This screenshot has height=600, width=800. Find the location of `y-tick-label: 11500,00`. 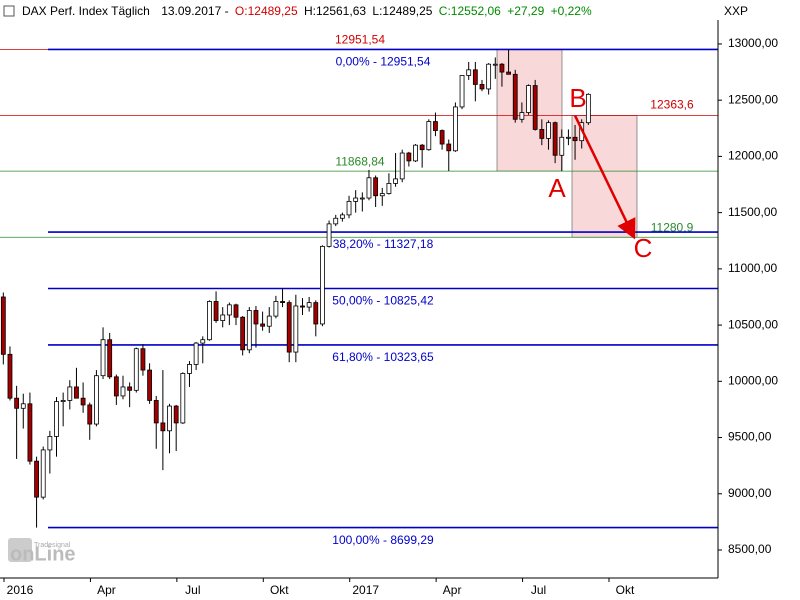

y-tick-label: 11500,00 is located at coordinates (752, 212).